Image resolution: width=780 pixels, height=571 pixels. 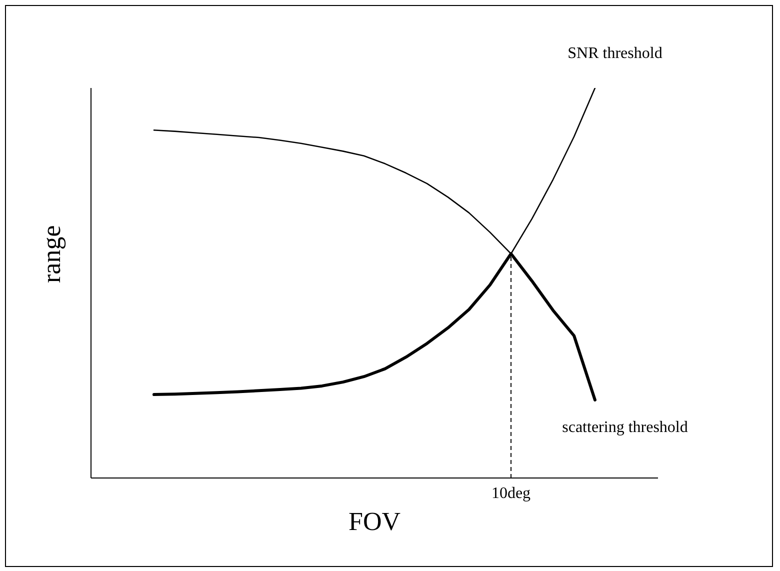 I want to click on text: SNR threshold, so click(x=615, y=53).